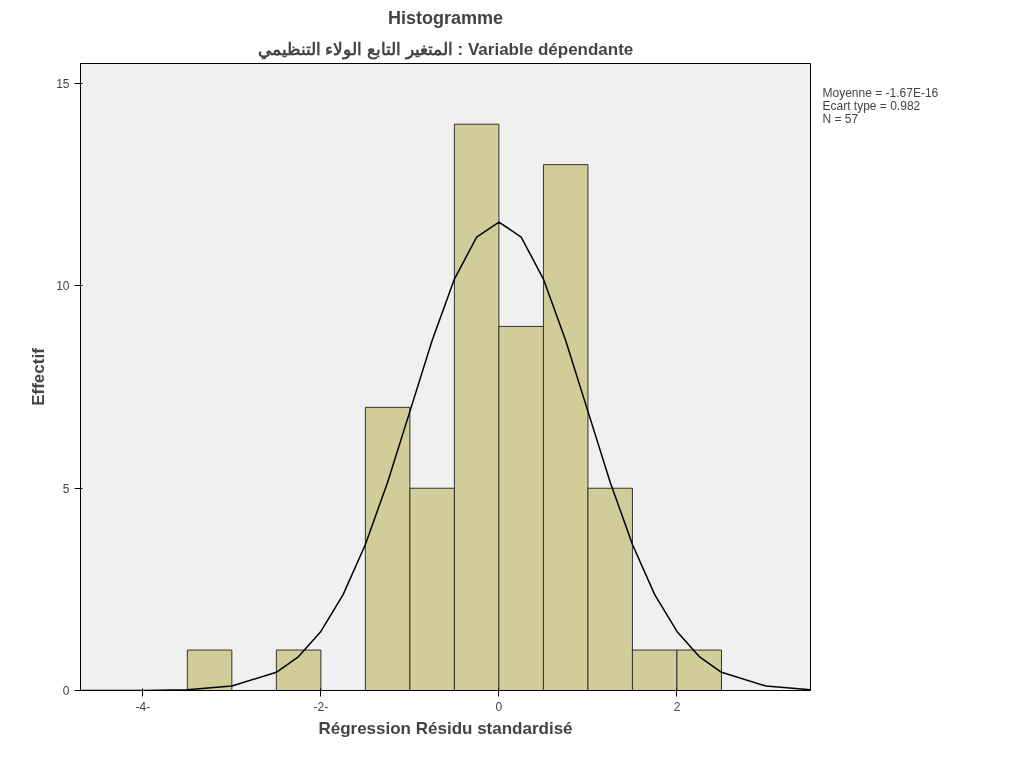 The width and height of the screenshot is (1017, 757). What do you see at coordinates (39, 376) in the screenshot?
I see `y-axis-title: Effectif` at bounding box center [39, 376].